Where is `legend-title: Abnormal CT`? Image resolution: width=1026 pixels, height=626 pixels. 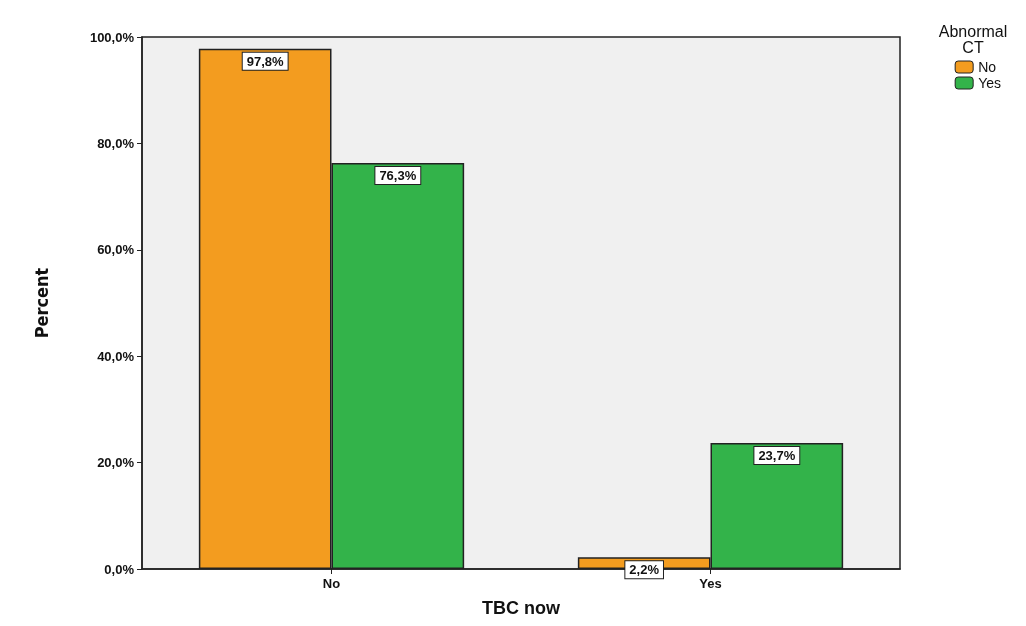
legend-title: Abnormal CT is located at coordinates (973, 39).